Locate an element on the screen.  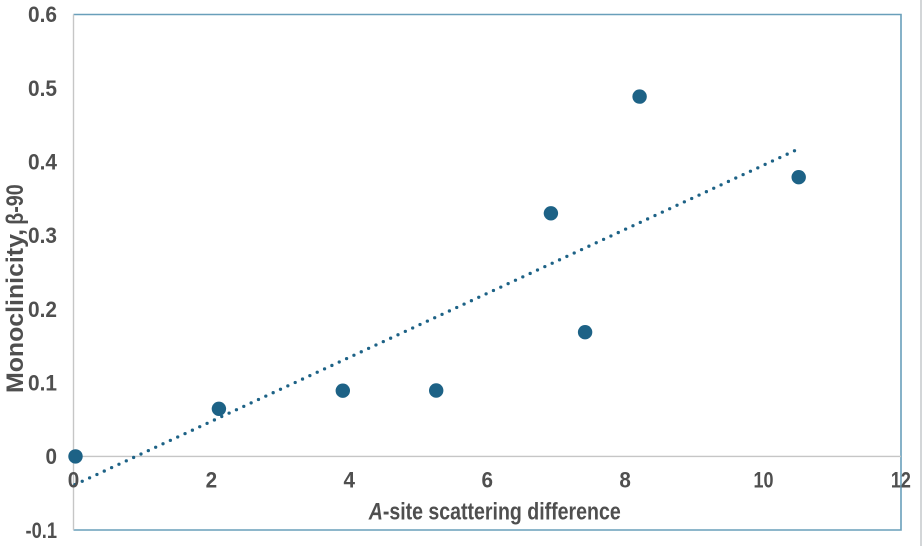
svg-text: 0.3 is located at coordinates (42, 235).